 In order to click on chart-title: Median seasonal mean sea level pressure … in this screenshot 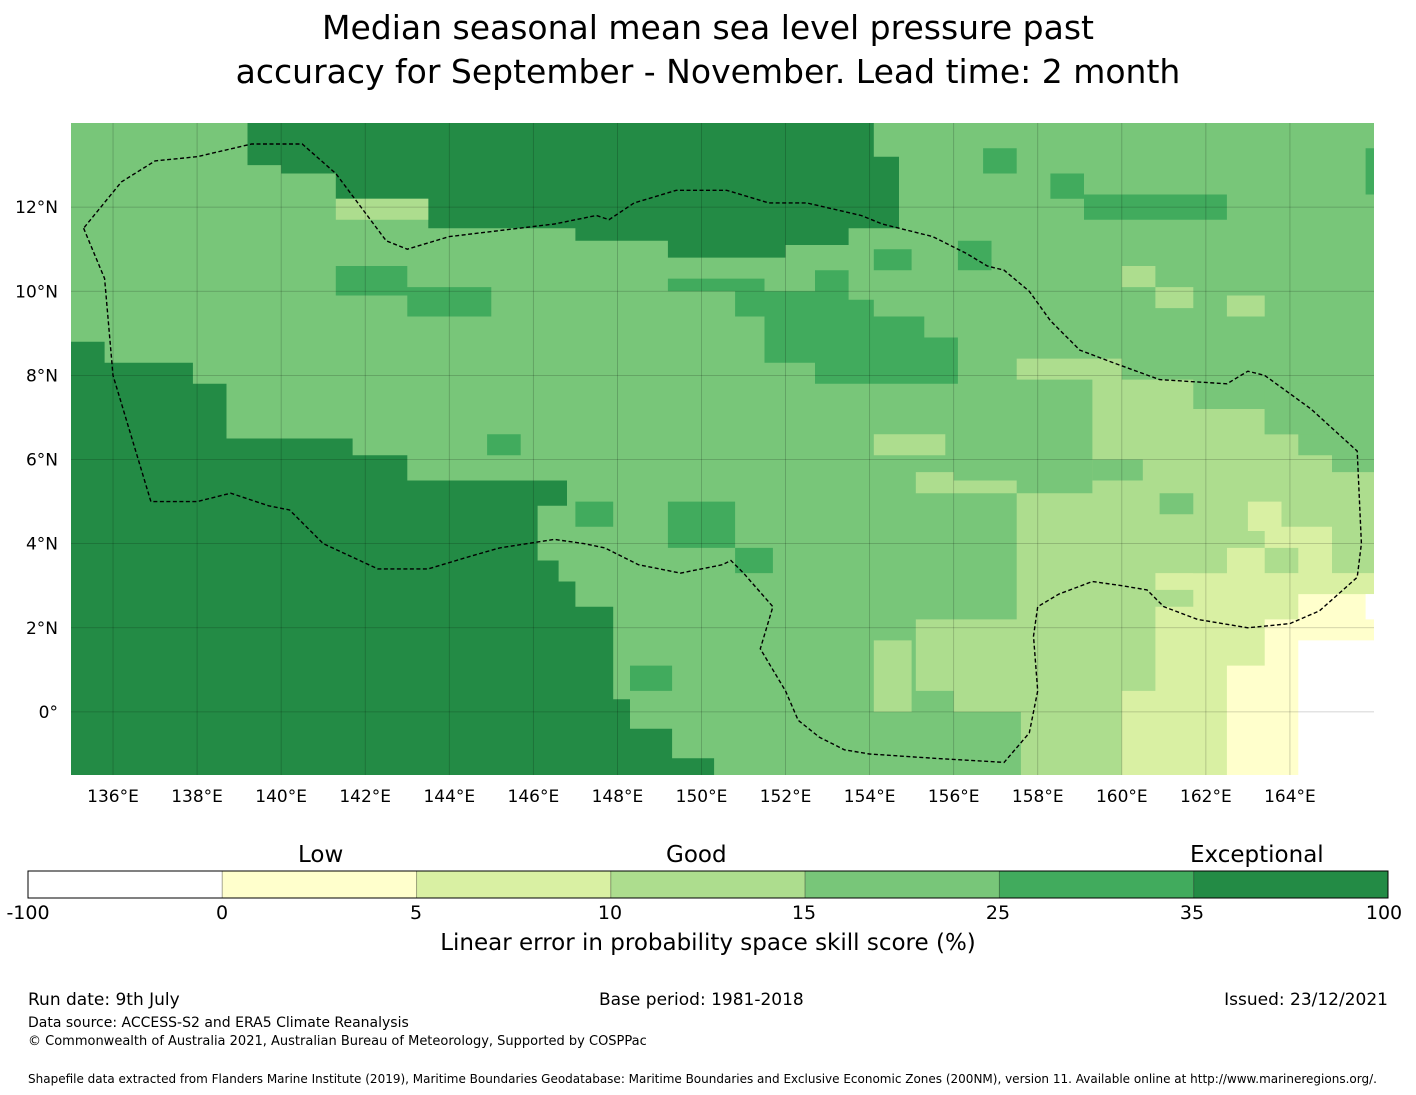, I will do `click(708, 50)`.